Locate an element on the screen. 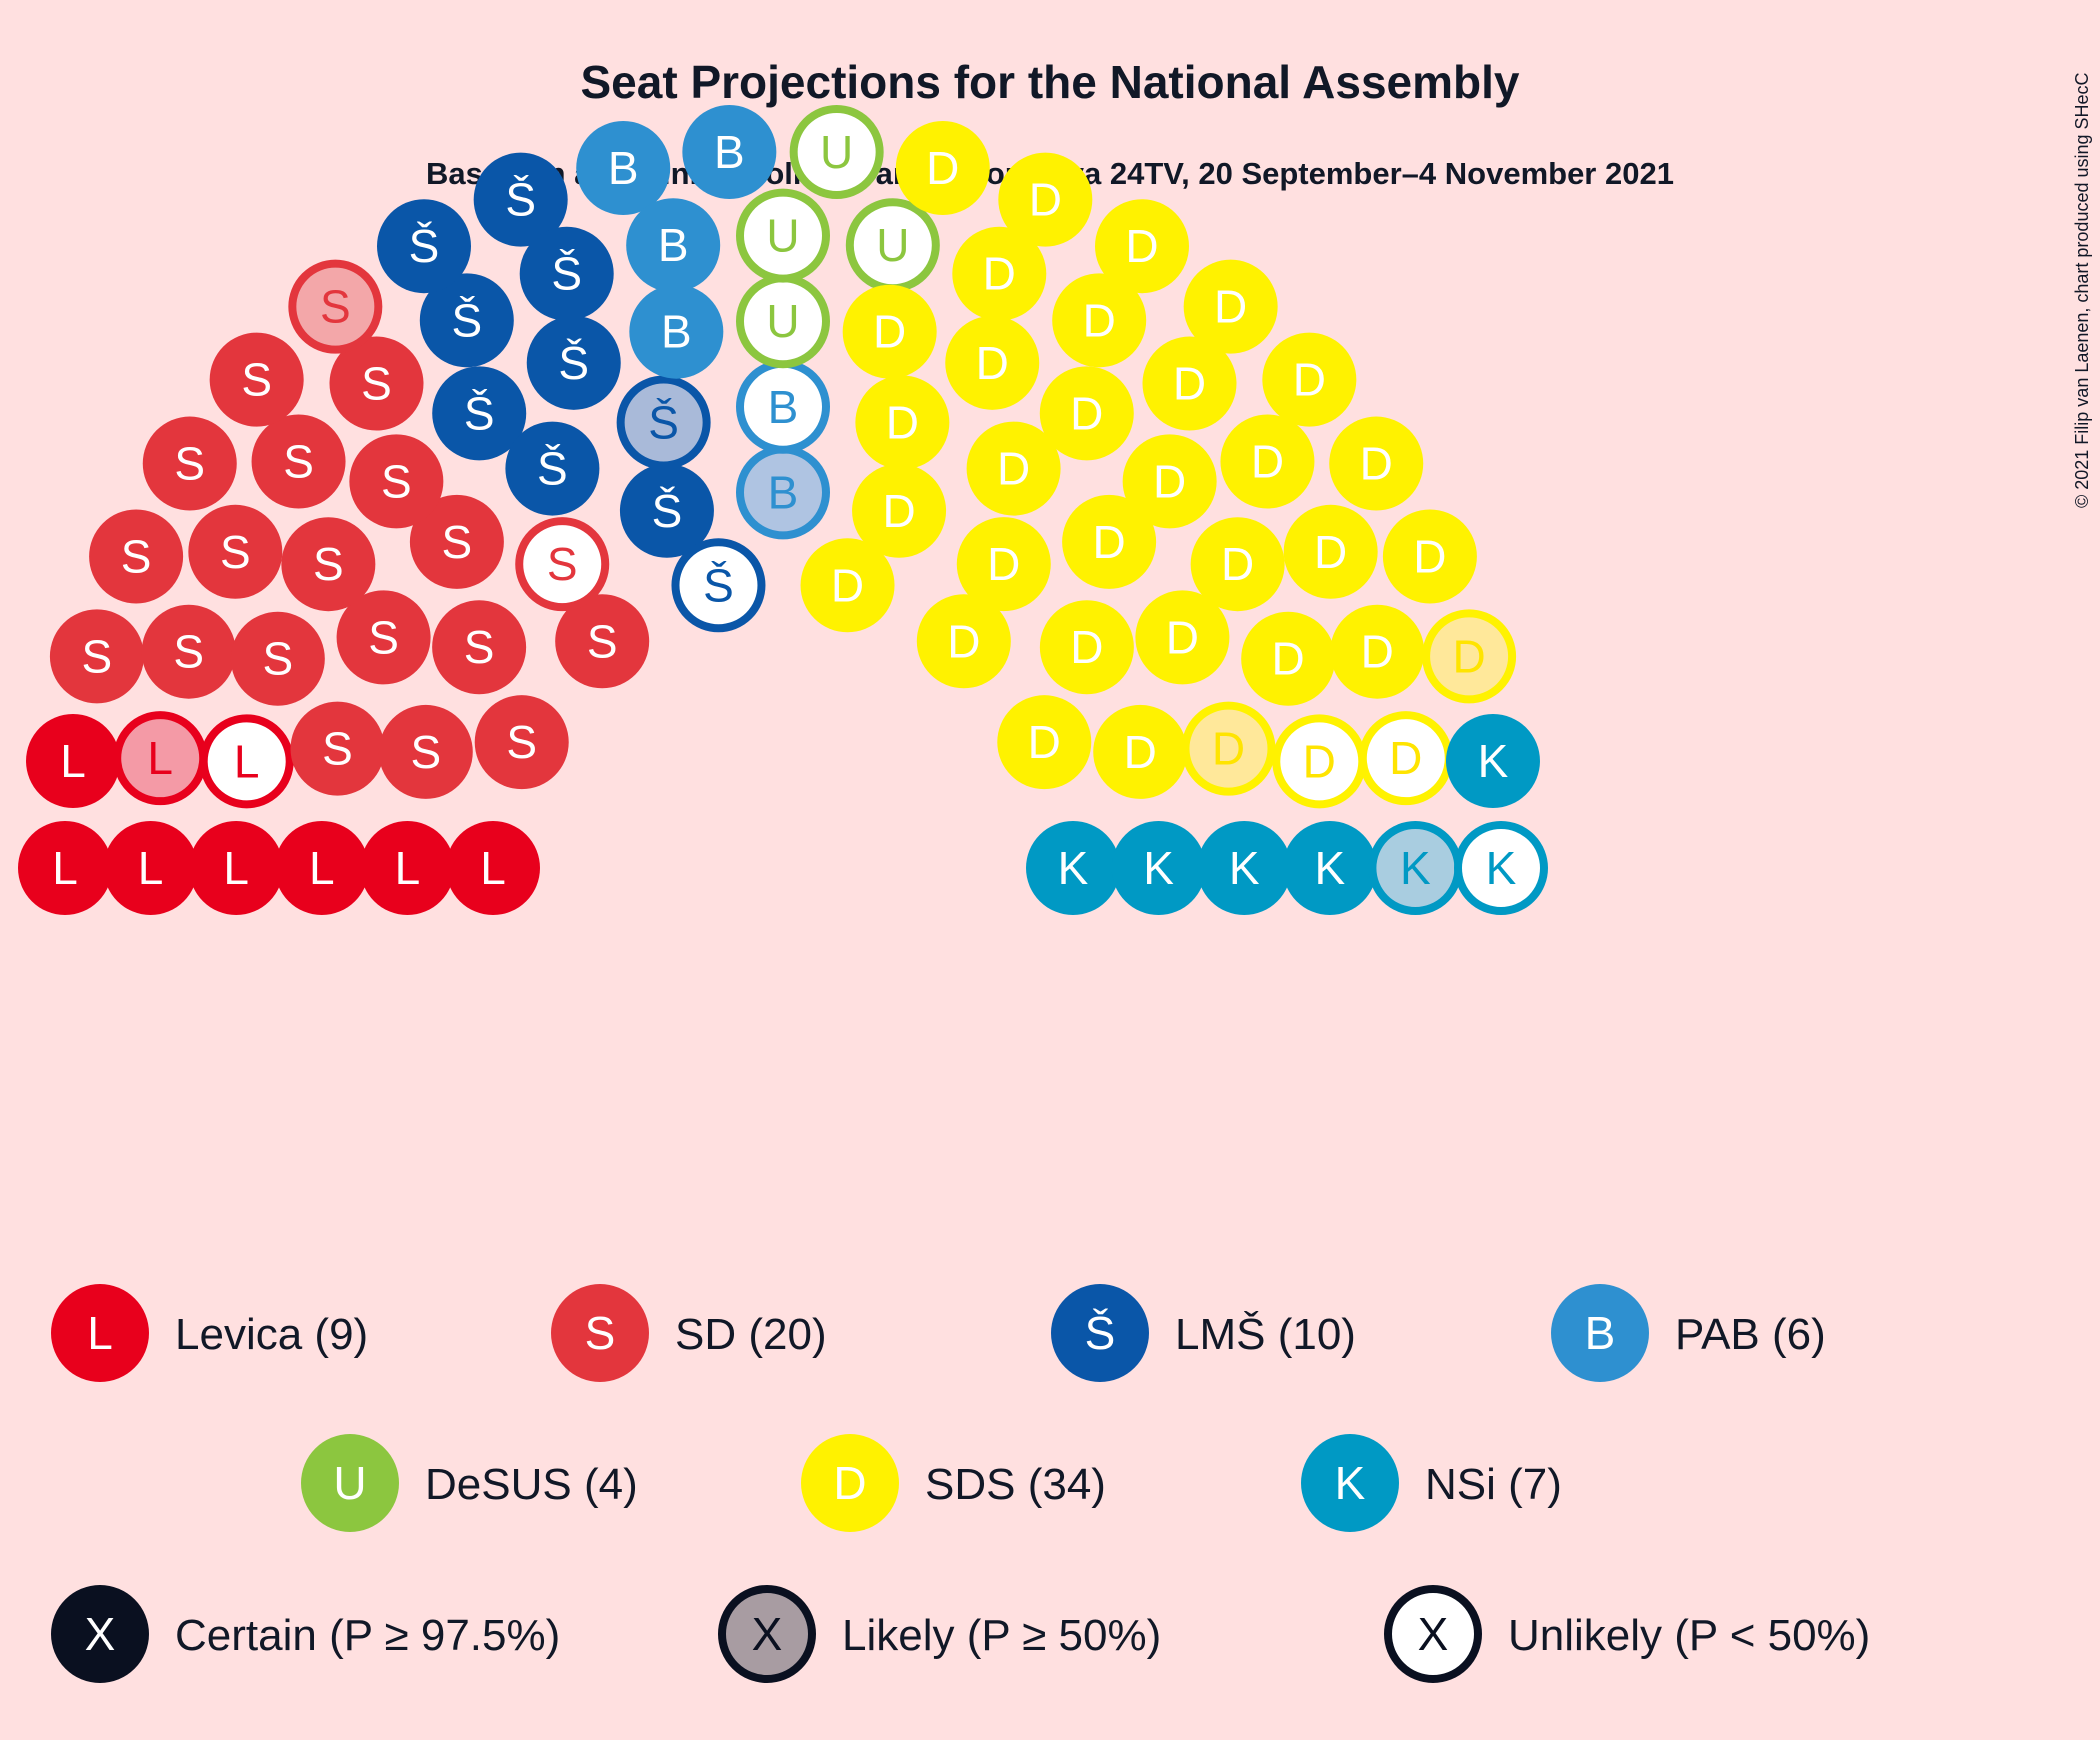  legend-label: SDS (34) is located at coordinates (1015, 1484).